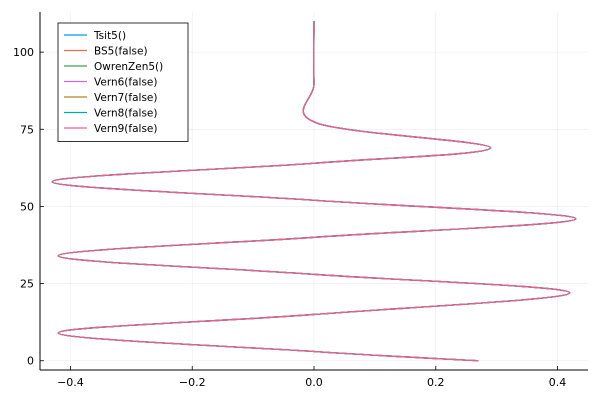 The height and width of the screenshot is (400, 600). What do you see at coordinates (125, 83) in the screenshot?
I see `legend-label: Vern6(false)` at bounding box center [125, 83].